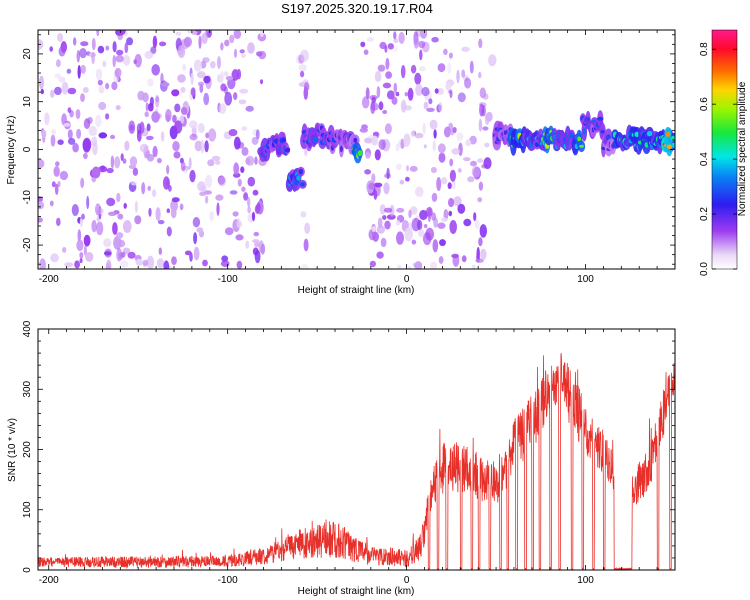 This screenshot has height=600, width=750. Describe the element at coordinates (704, 104) in the screenshot. I see `colorbar-tick-label: 0.6` at that location.